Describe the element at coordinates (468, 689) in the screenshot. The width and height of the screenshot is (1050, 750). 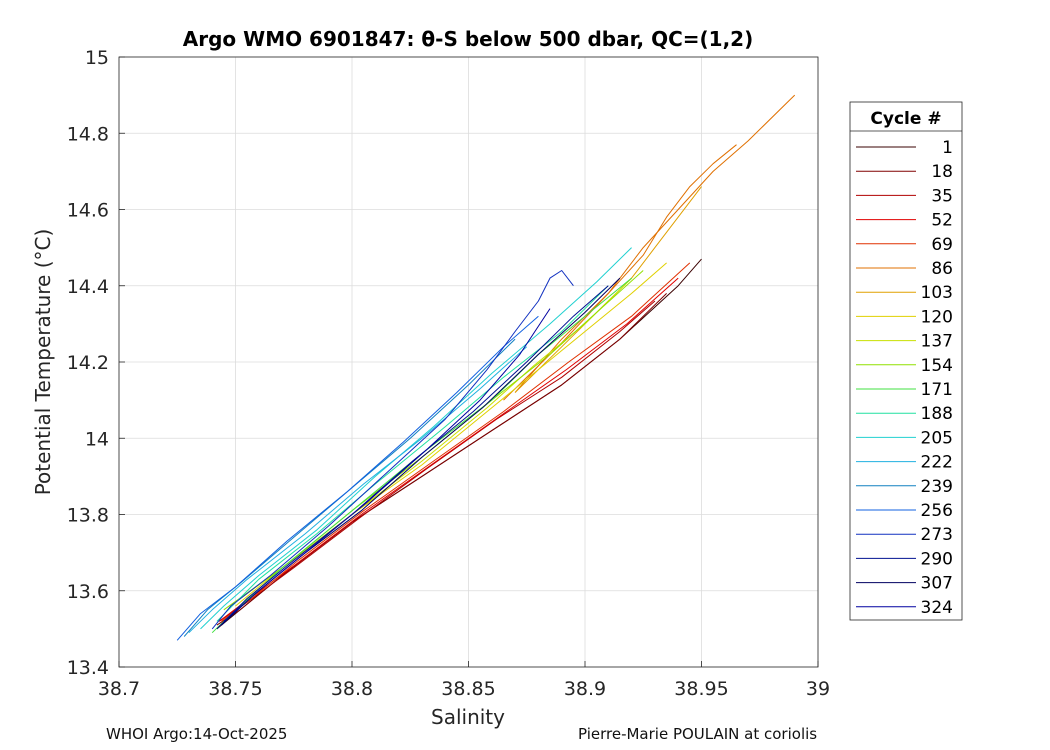
I see `x-tick-label: 38.85` at that location.